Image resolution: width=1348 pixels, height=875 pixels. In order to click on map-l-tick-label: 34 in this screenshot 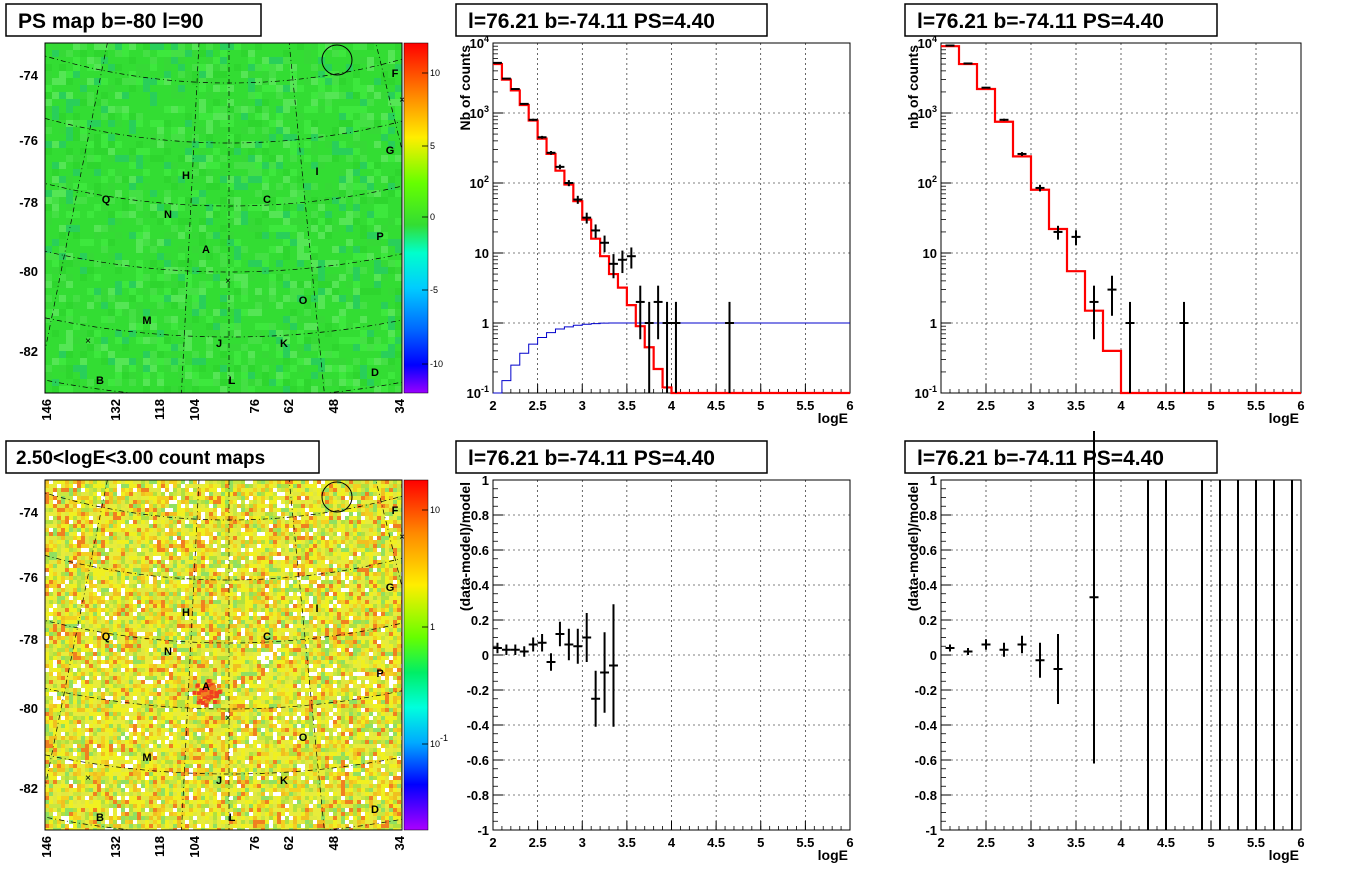, I will do `click(399, 405)`.